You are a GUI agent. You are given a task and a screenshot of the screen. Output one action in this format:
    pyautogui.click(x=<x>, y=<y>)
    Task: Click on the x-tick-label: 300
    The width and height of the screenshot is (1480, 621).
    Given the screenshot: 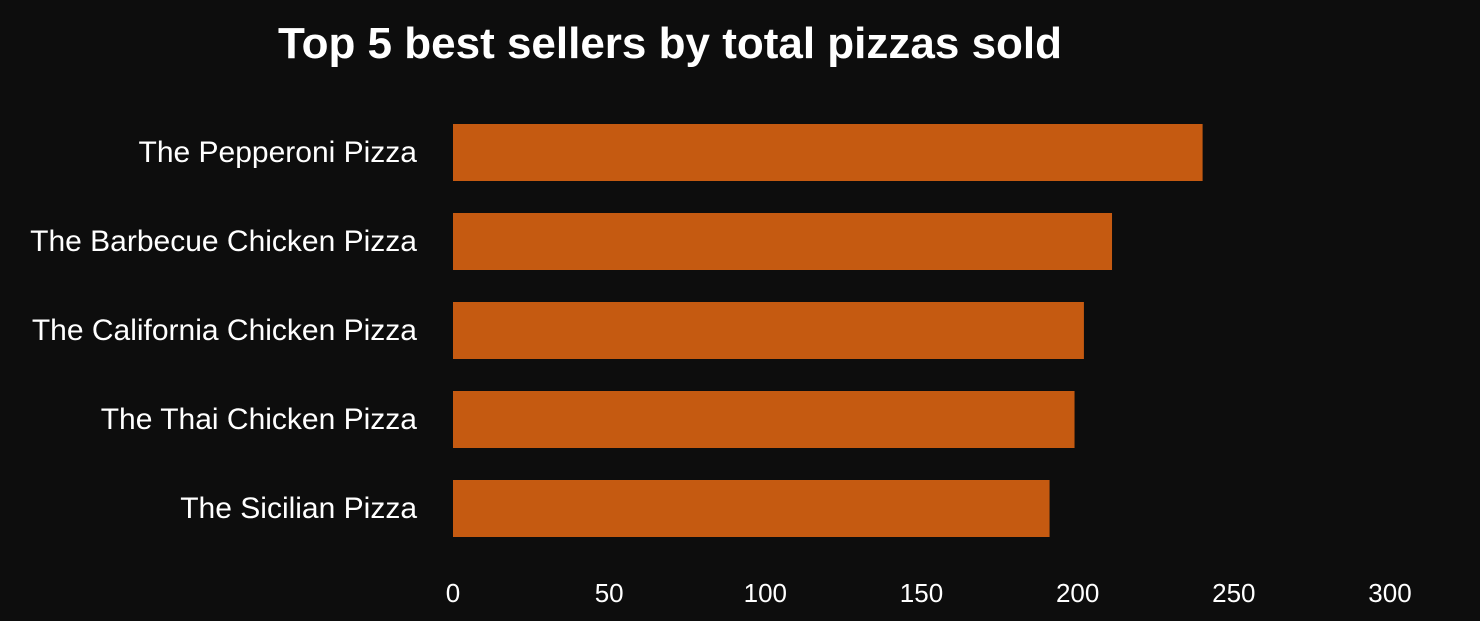 What is the action you would take?
    pyautogui.click(x=1389, y=593)
    